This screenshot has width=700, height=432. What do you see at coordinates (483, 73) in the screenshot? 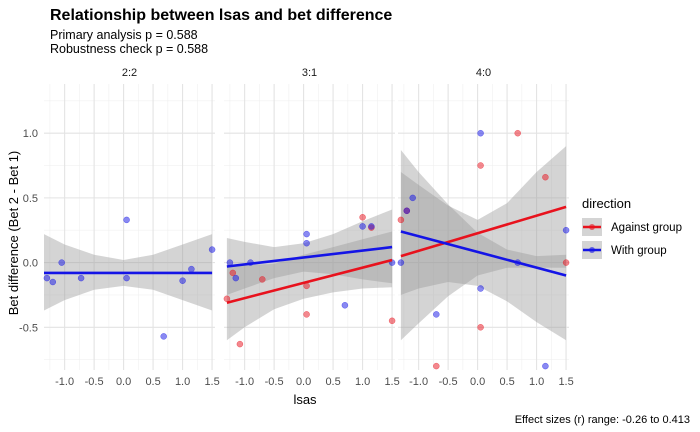
I see `facet-strip-label: 4:0` at bounding box center [483, 73].